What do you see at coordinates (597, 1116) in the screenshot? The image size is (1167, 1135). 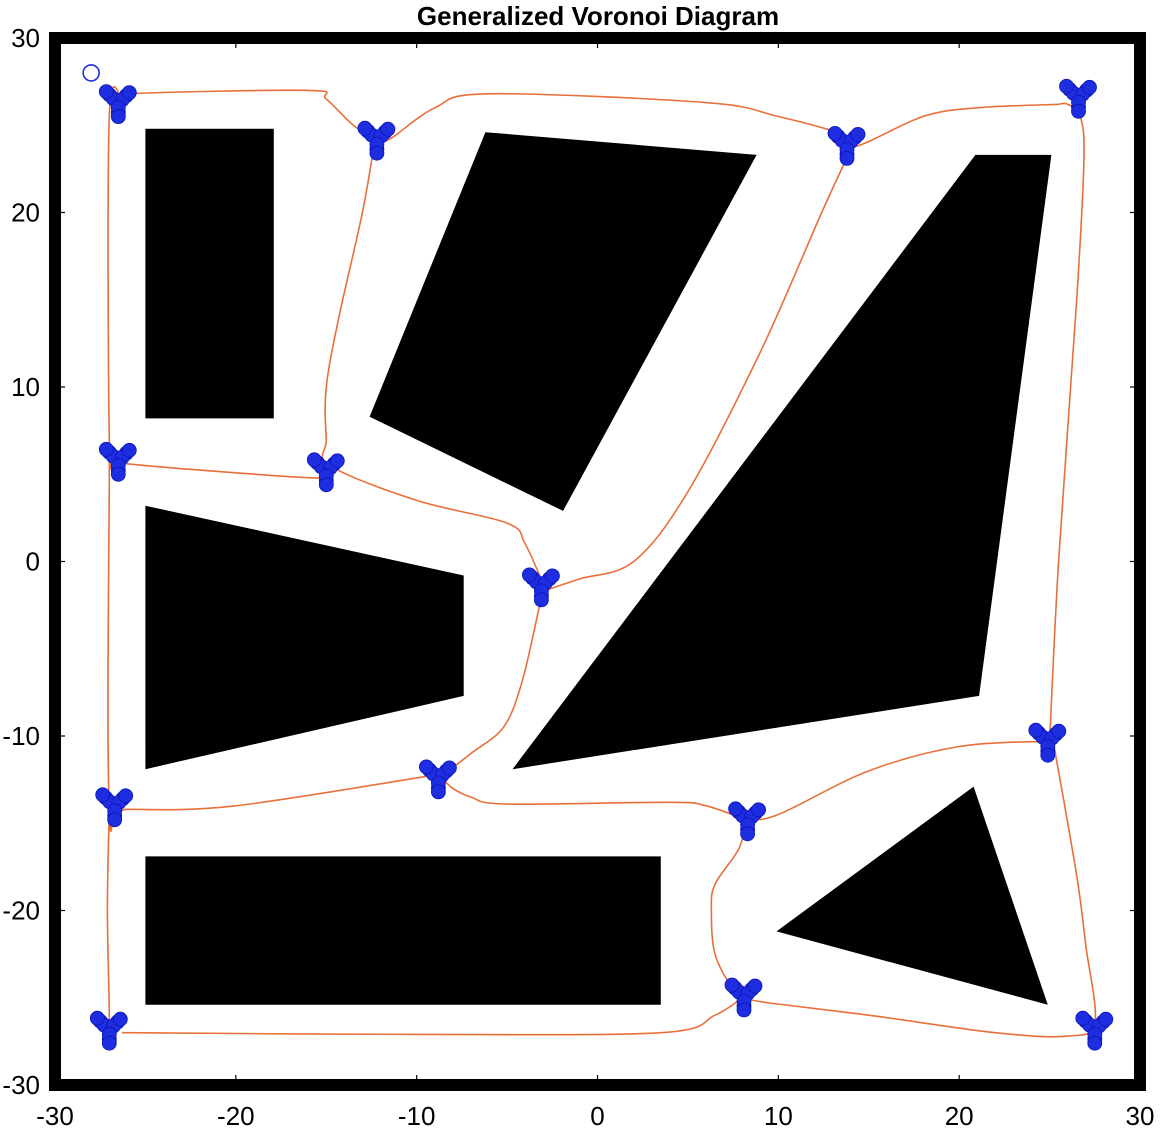 I see `x-tick-label: 0` at bounding box center [597, 1116].